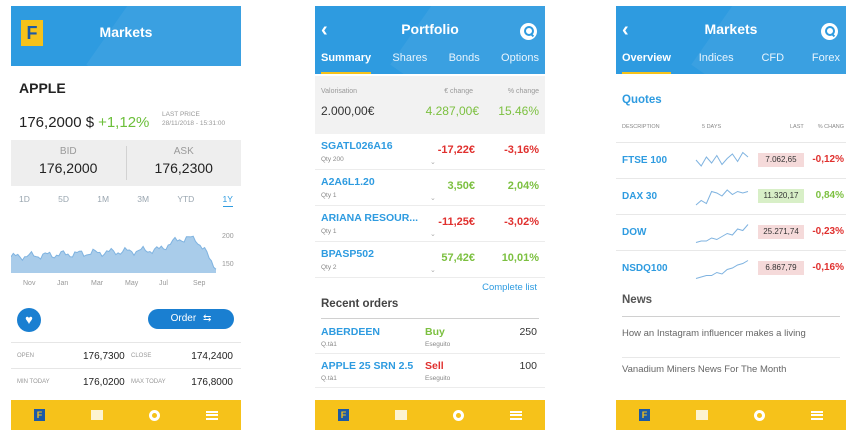  I want to click on tab-overview: Overview, so click(646, 63).